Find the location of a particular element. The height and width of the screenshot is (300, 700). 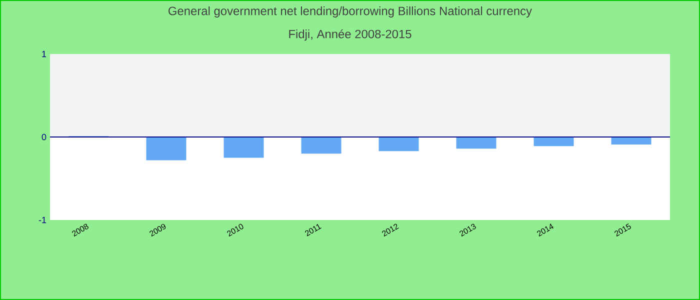

chart-subtitle: Fidji, Année 2008-2015 is located at coordinates (350, 35).